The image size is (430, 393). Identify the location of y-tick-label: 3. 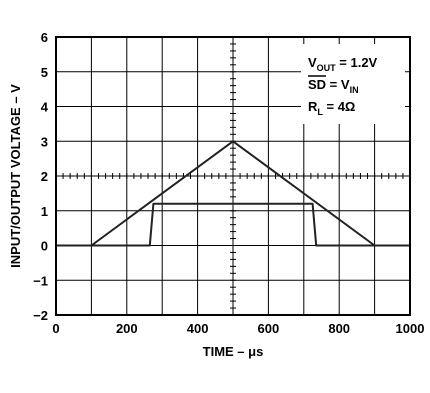
(44, 141).